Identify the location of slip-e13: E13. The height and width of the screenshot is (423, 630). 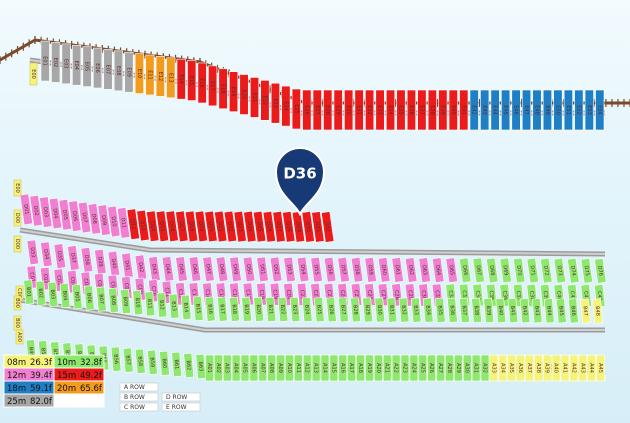
(171, 78).